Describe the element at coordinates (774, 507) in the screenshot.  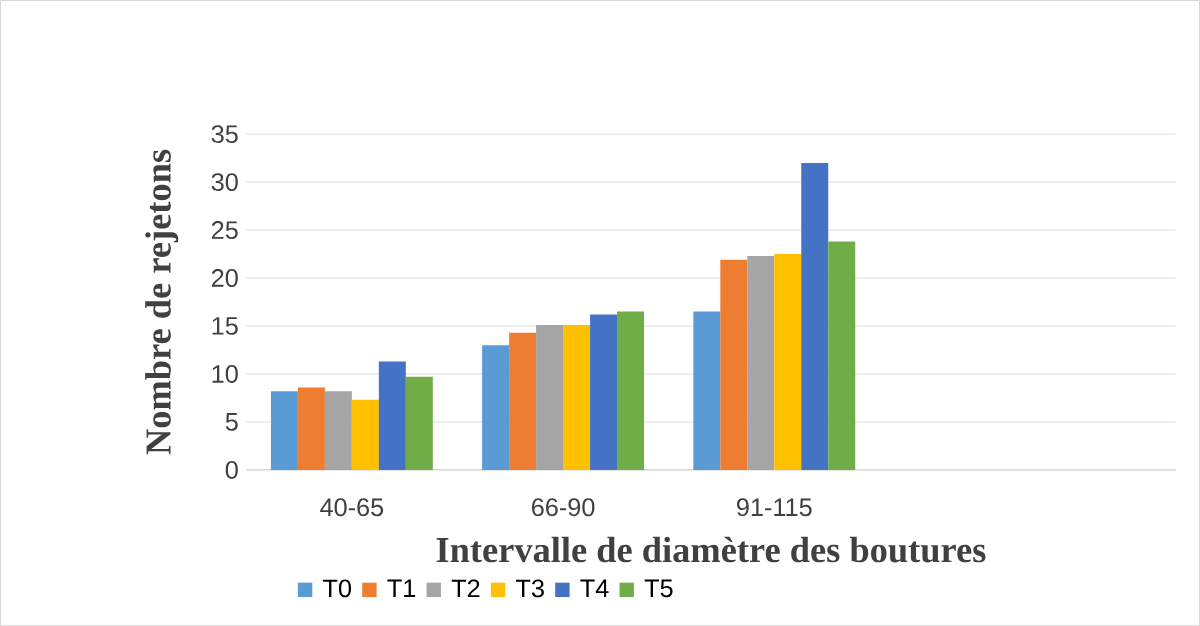
I see `x-tick-label: 91-115` at that location.